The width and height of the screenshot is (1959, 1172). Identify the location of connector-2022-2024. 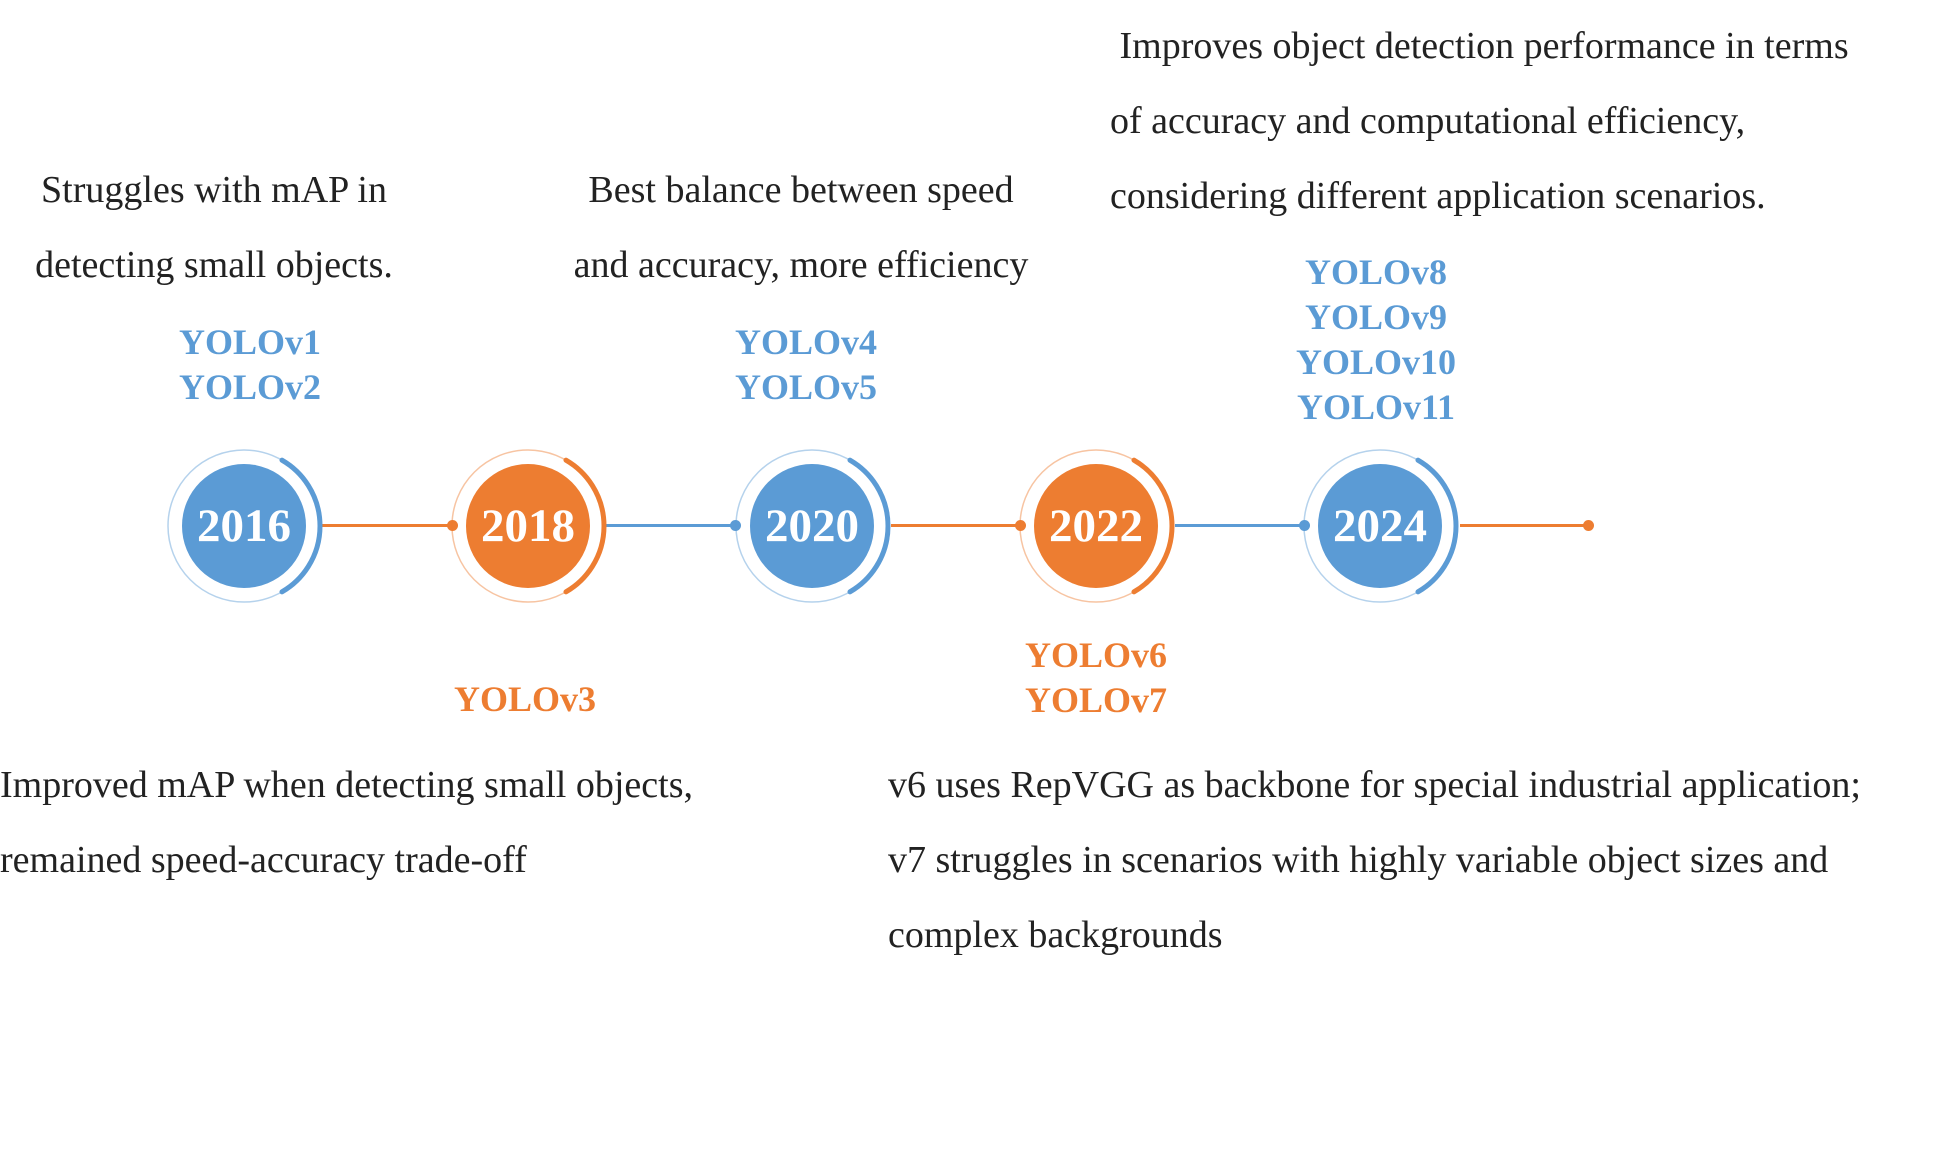
(1240, 525).